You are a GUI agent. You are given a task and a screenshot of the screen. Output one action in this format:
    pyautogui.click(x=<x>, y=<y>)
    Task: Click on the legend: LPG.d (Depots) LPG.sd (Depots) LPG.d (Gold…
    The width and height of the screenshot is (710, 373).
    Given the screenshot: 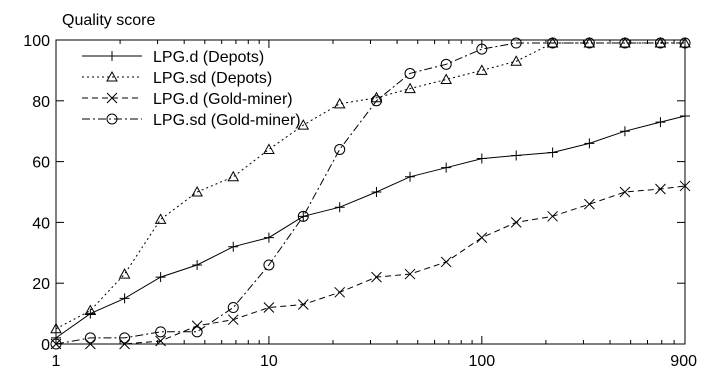 What is the action you would take?
    pyautogui.click(x=191, y=89)
    